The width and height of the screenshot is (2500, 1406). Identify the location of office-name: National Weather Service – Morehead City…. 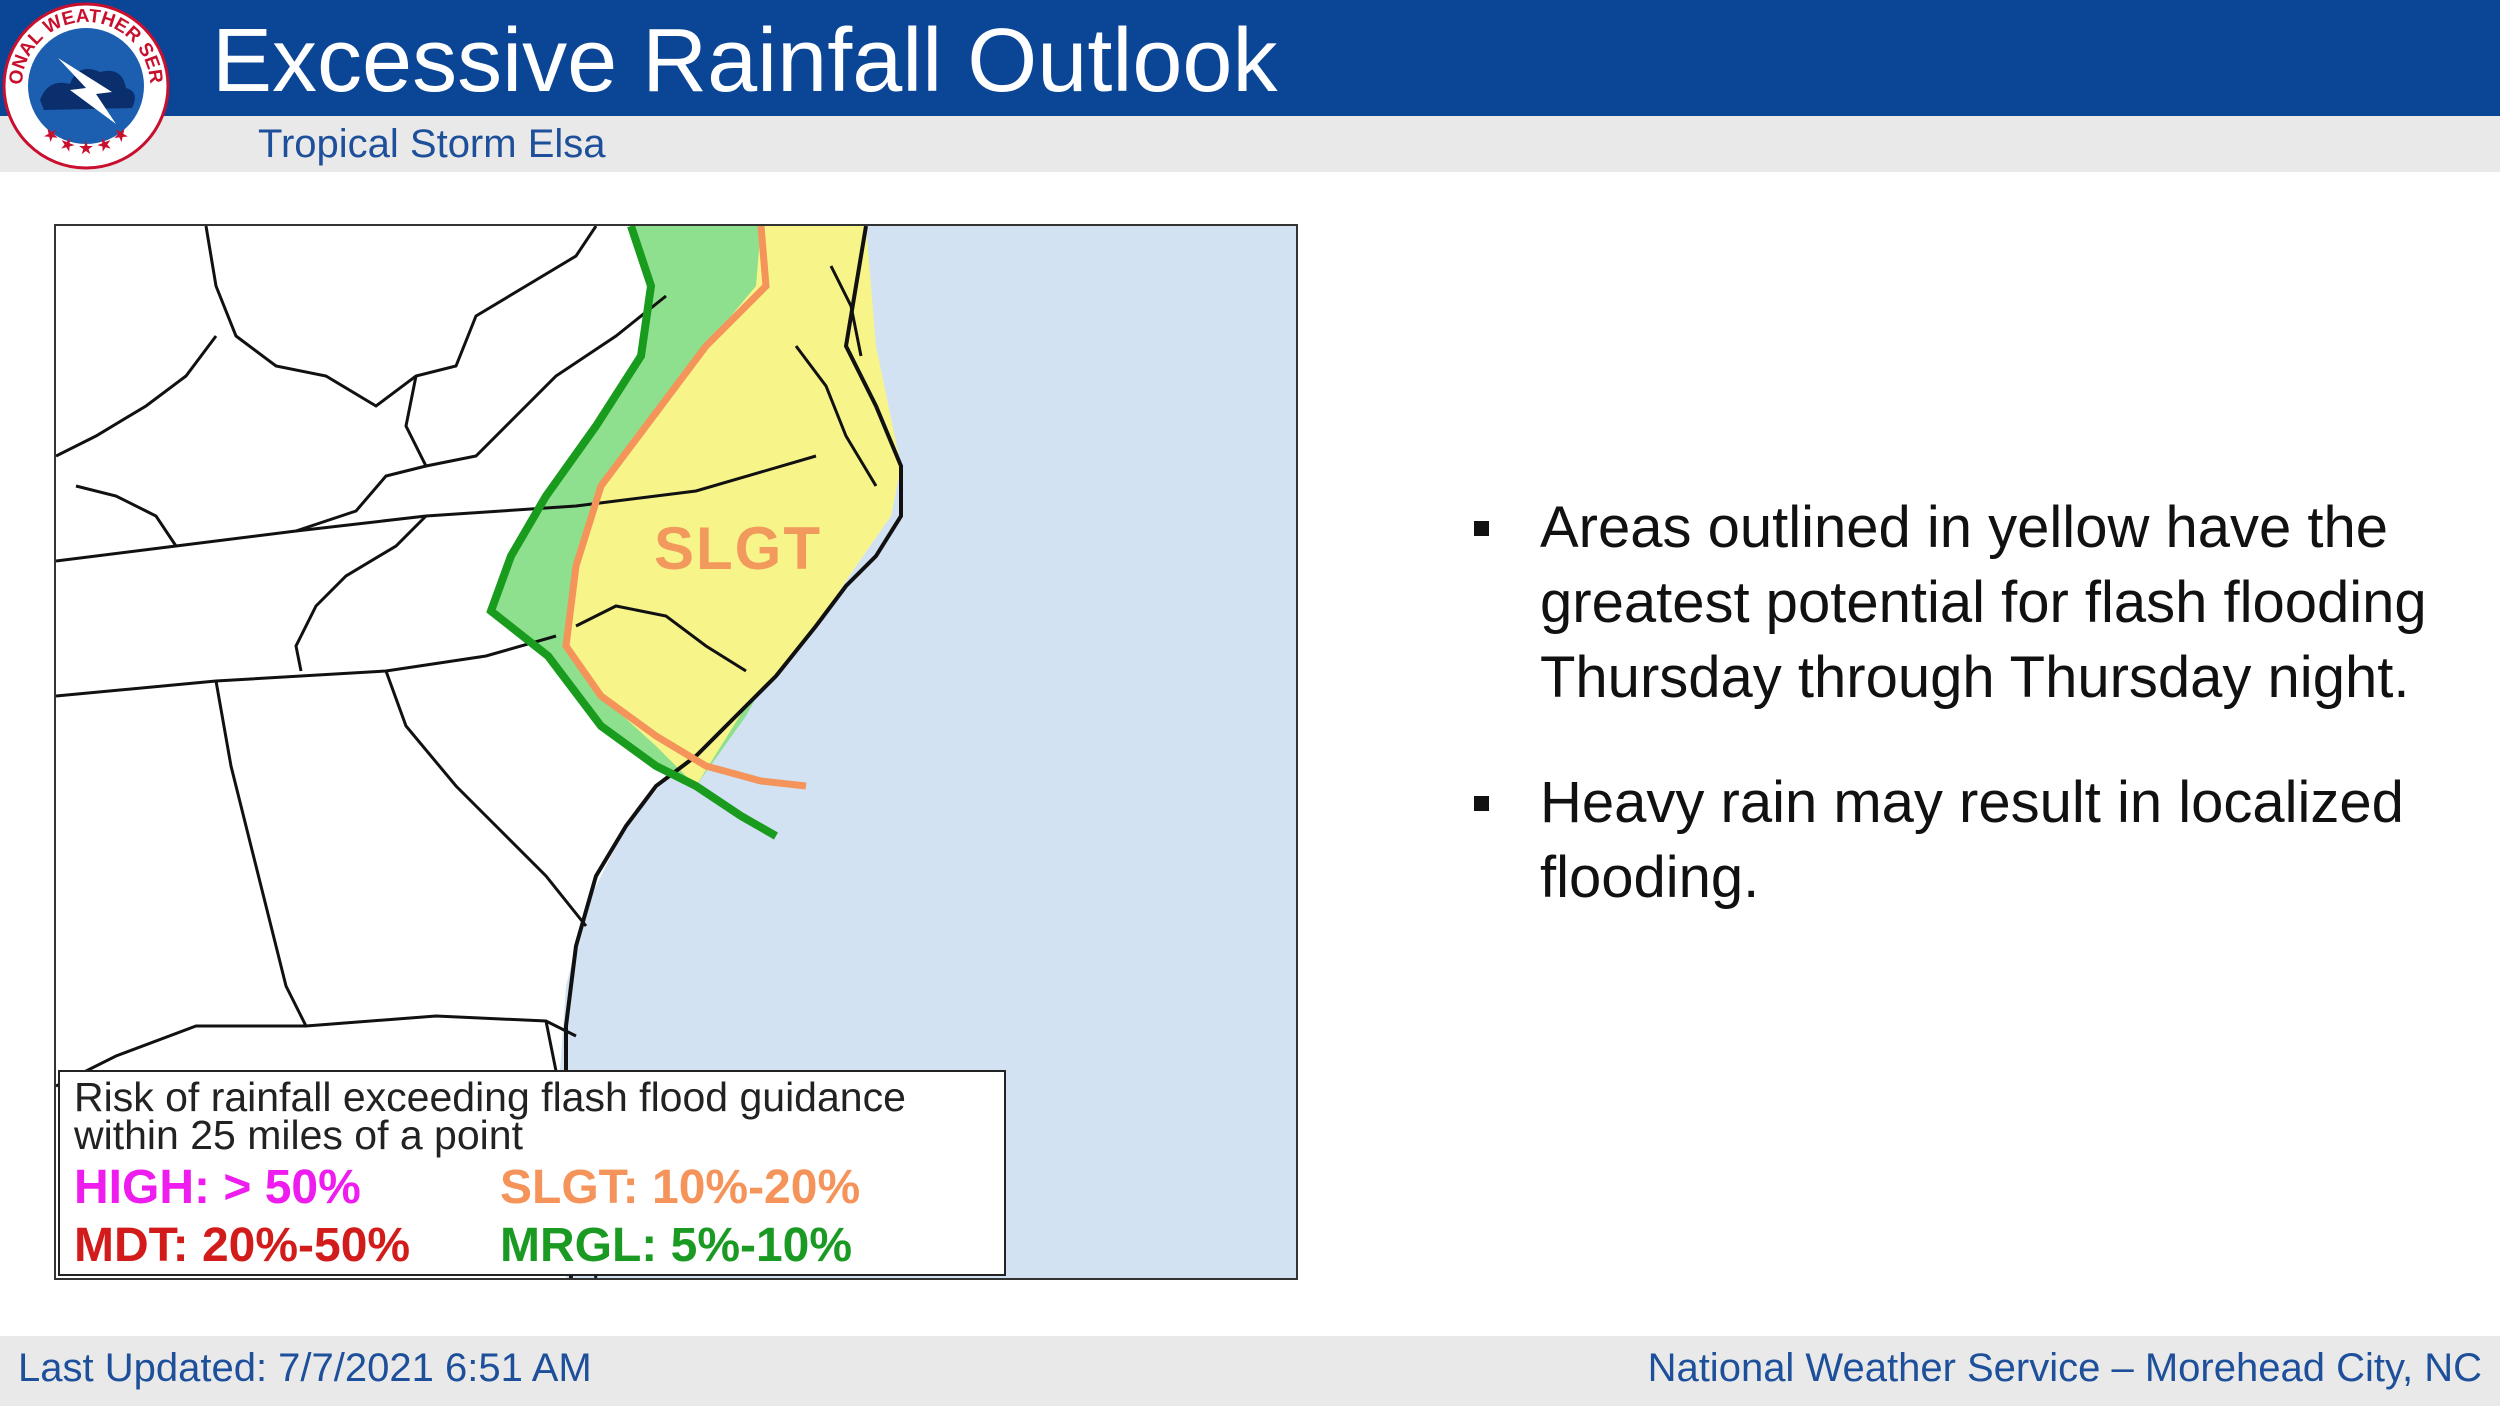
(2064, 1368).